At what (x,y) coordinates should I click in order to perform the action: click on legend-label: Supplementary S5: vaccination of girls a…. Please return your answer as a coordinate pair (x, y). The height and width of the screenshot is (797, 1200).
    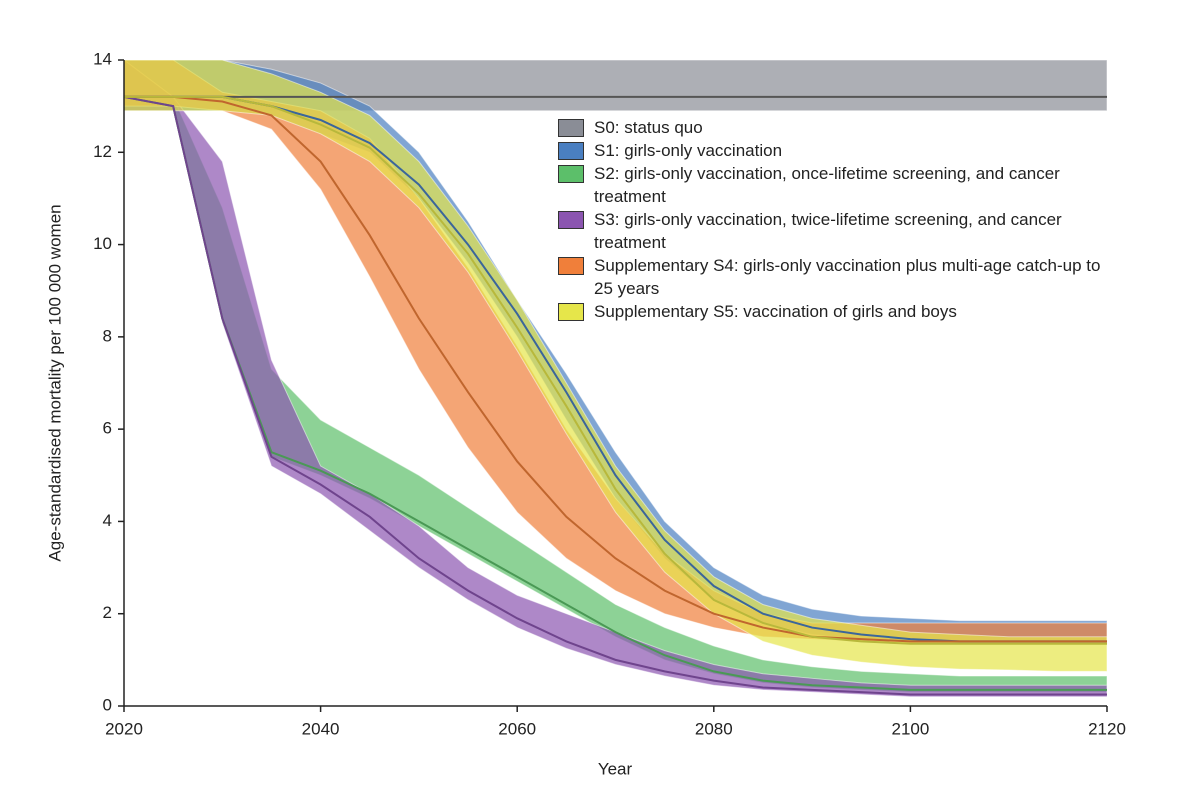
    Looking at the image, I should click on (775, 311).